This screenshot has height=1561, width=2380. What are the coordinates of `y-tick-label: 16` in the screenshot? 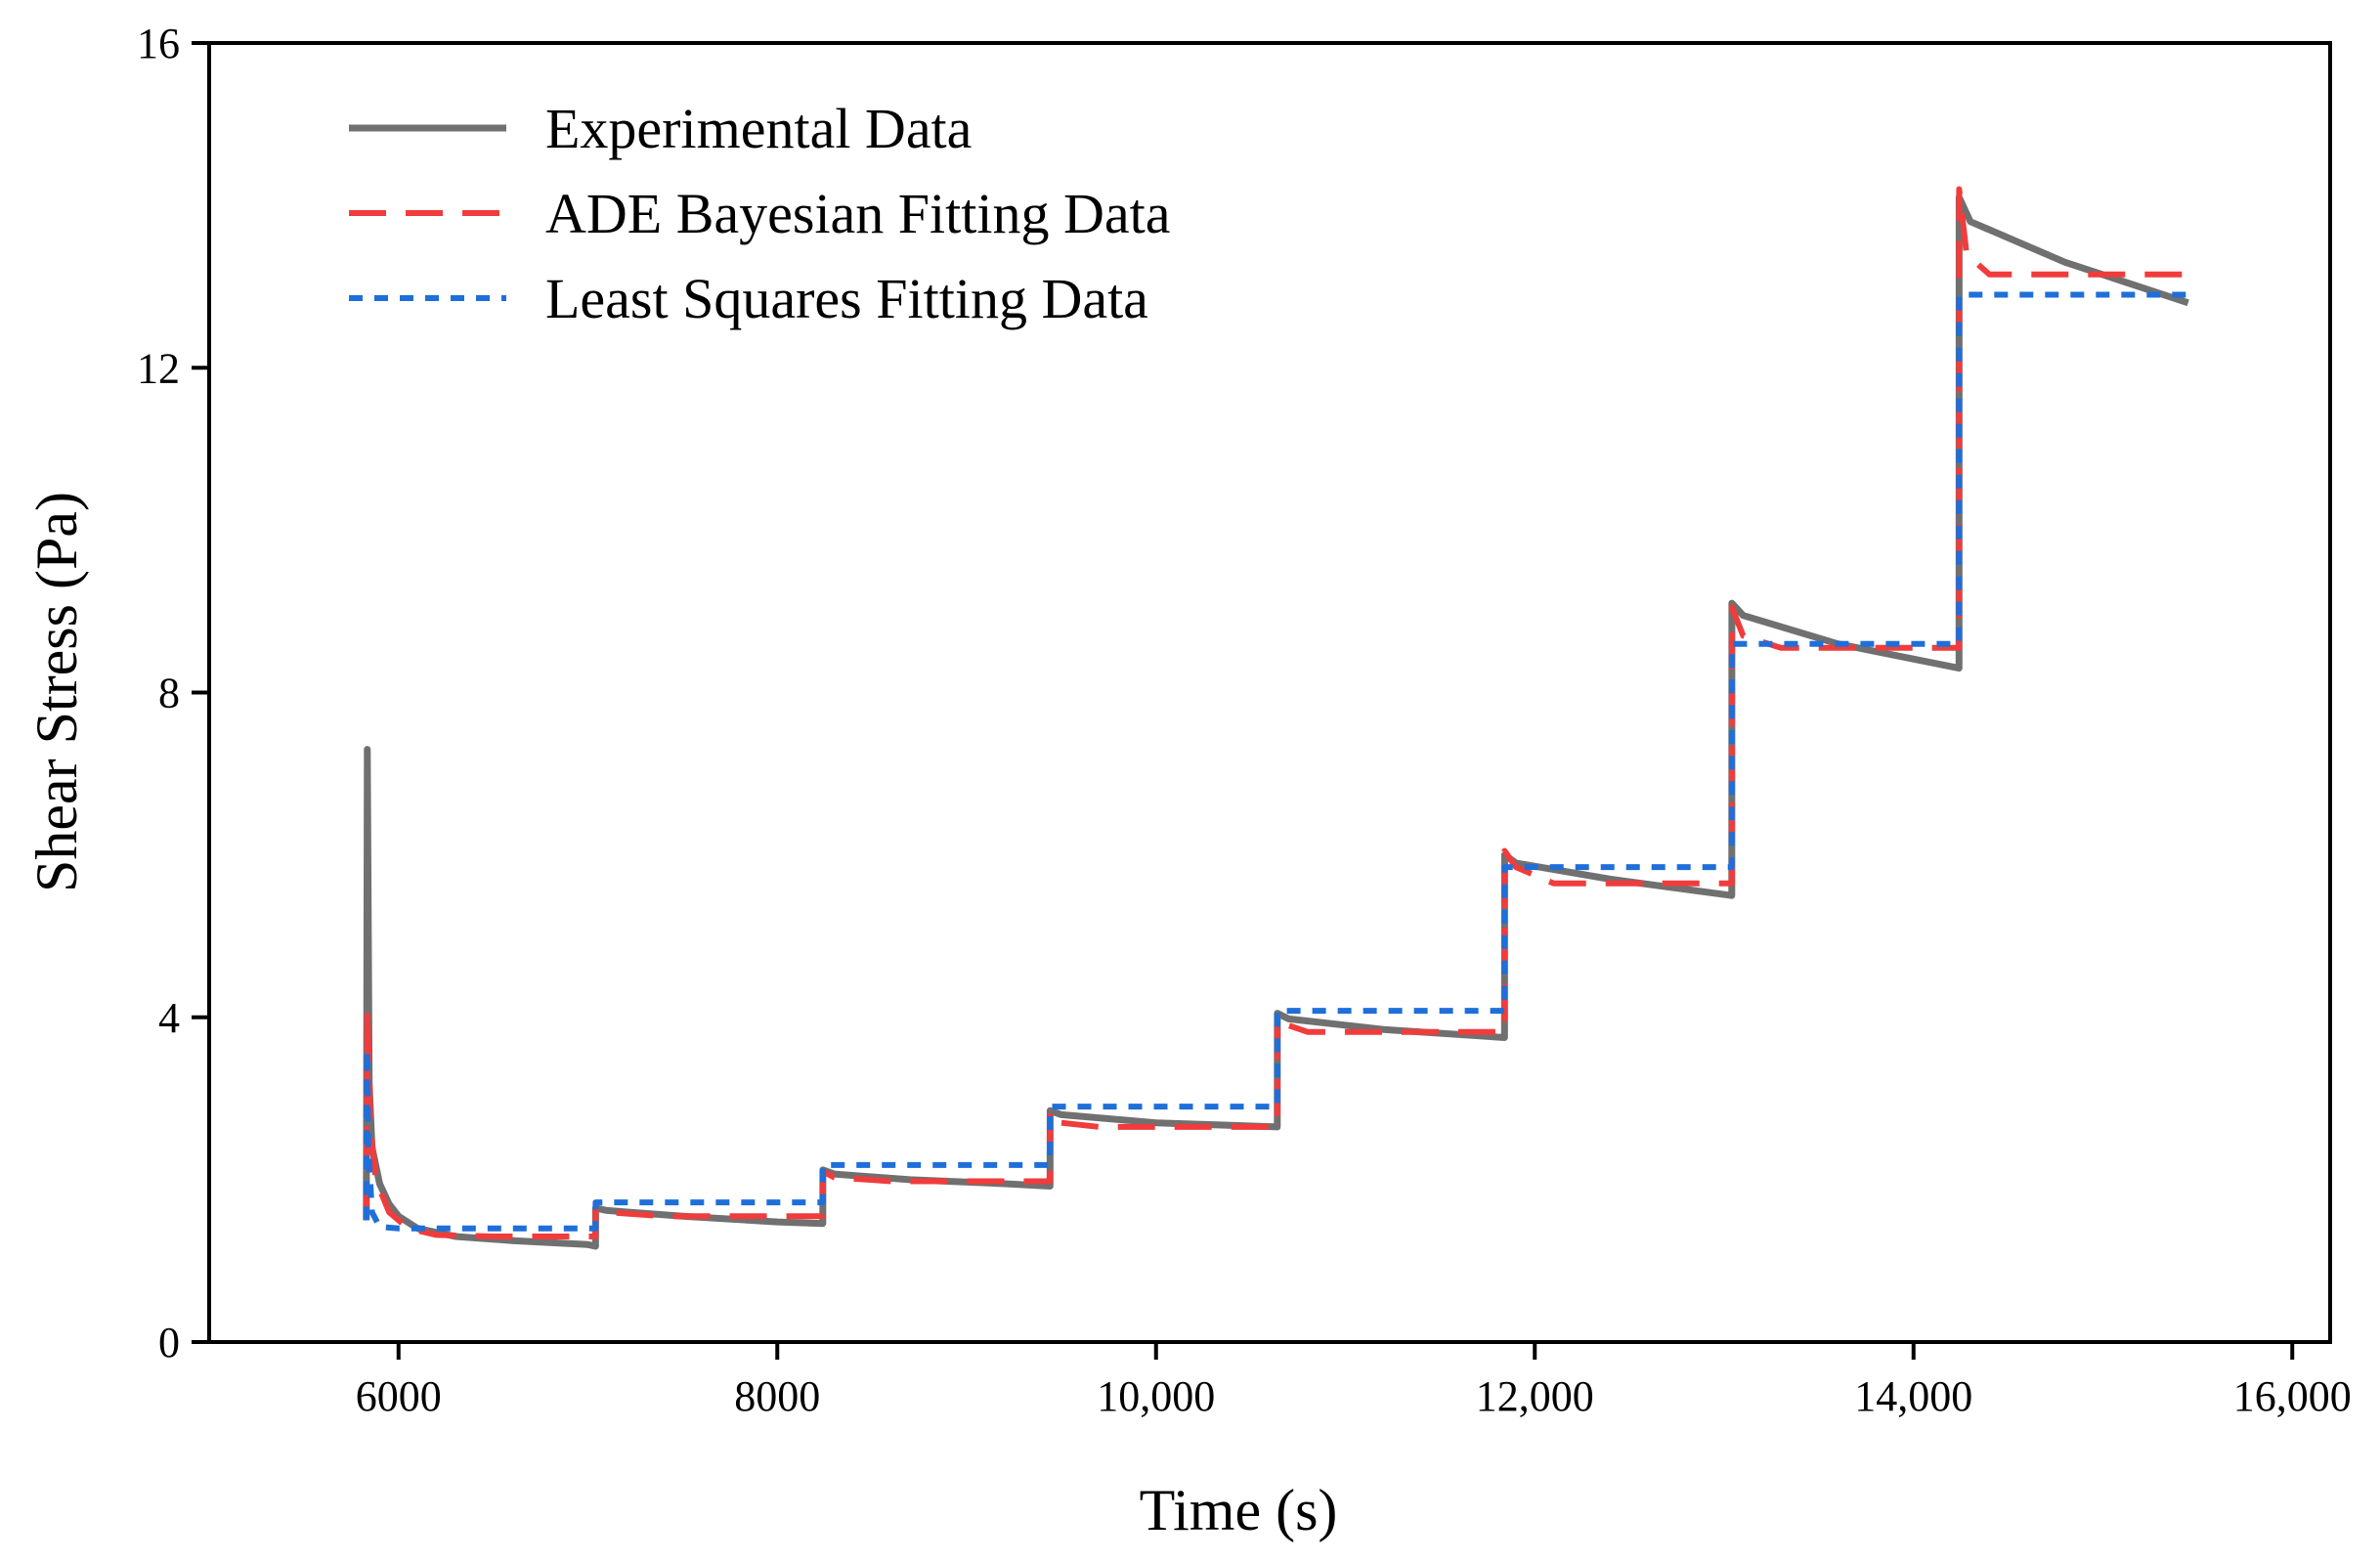 It's located at (158, 43).